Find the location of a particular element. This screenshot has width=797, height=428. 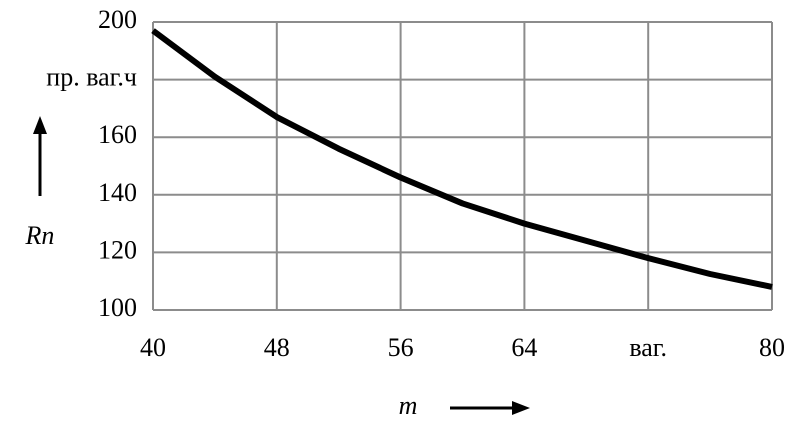

x-axis-label: m is located at coordinates (408, 405).